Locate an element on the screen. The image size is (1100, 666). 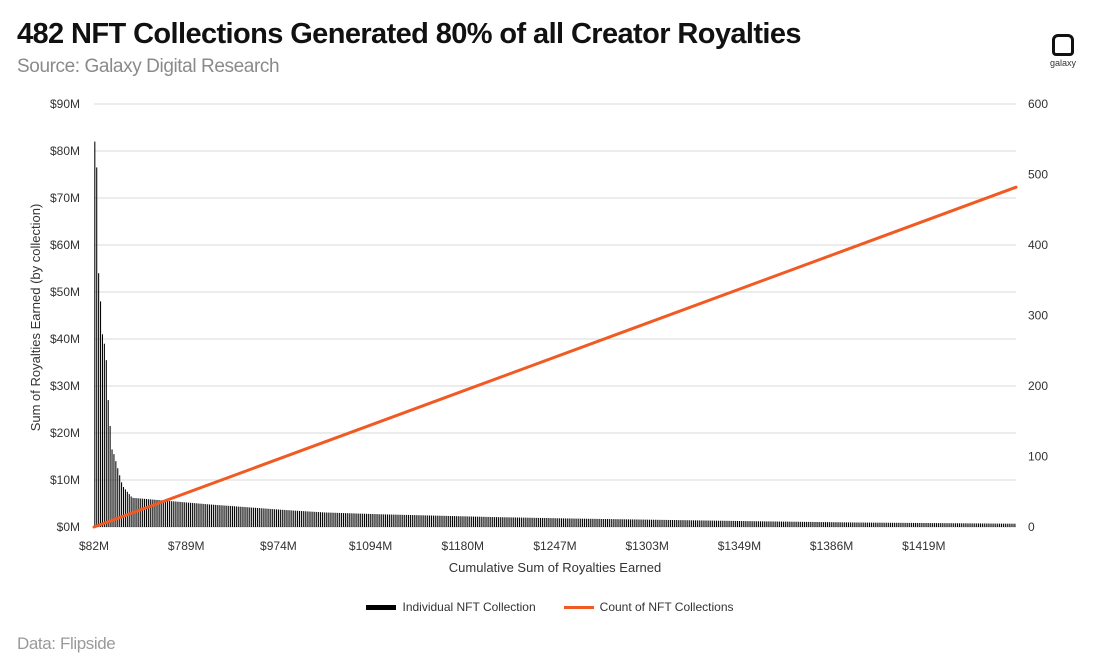
y-tick-label: $40M is located at coordinates (65, 339).